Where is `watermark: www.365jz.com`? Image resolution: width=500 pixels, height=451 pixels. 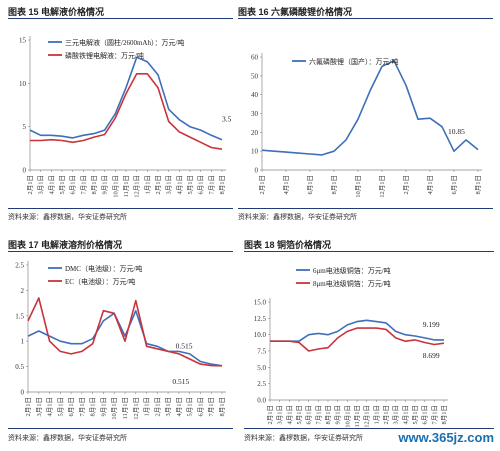 watermark: www.365jz.com is located at coordinates (446, 437).